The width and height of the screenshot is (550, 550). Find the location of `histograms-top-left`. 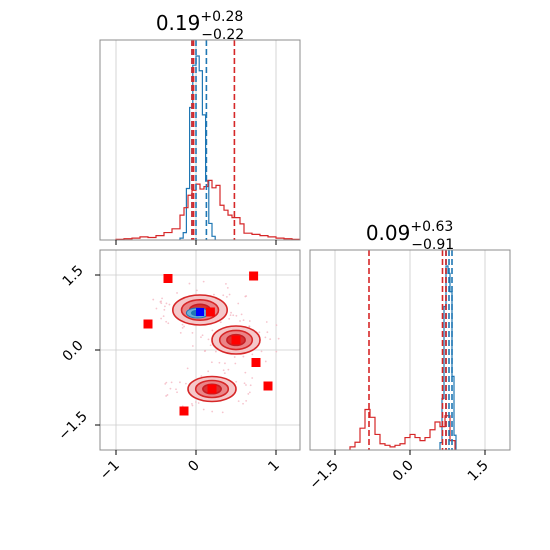

histograms-top-left is located at coordinates (207, 147).